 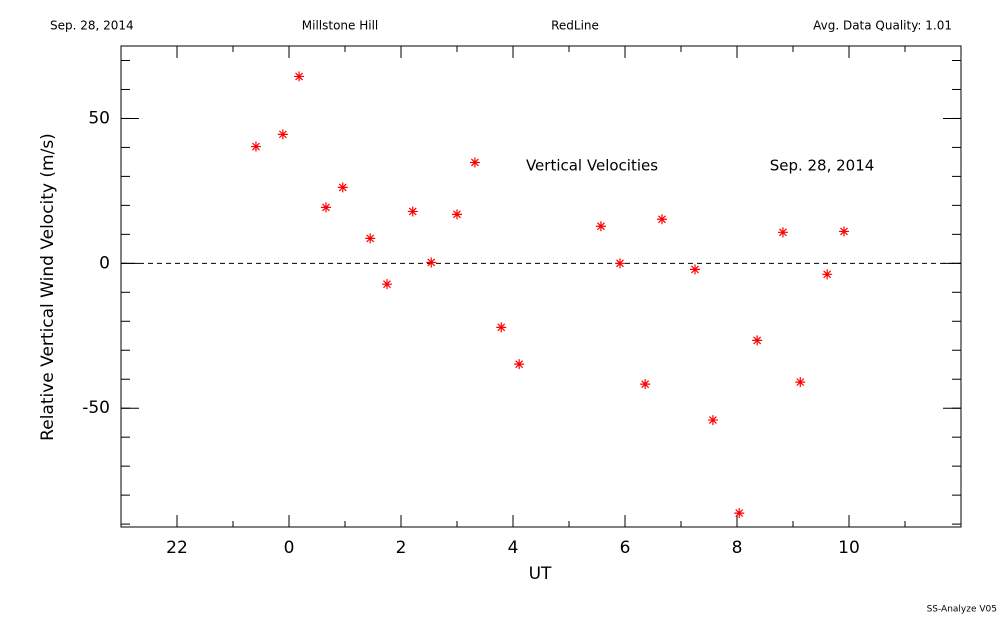 I want to click on x-tick-label: 6, so click(x=625, y=548).